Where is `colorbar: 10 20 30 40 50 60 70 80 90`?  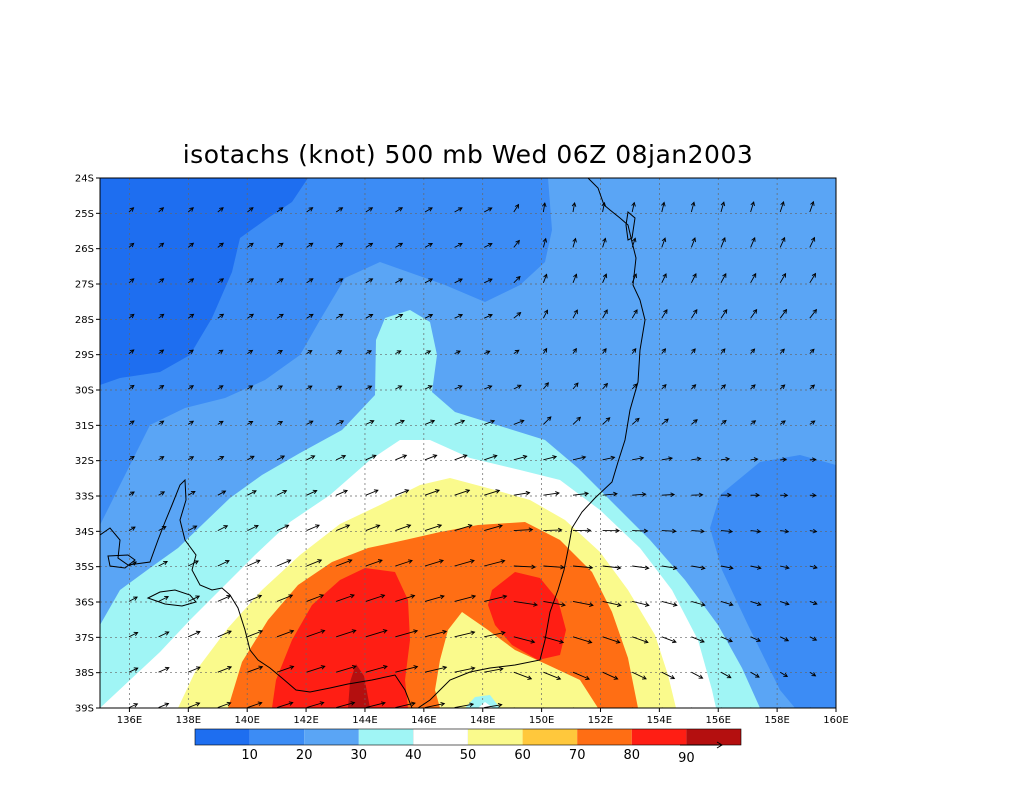 colorbar: 10 20 30 40 50 60 70 80 90 is located at coordinates (468, 747).